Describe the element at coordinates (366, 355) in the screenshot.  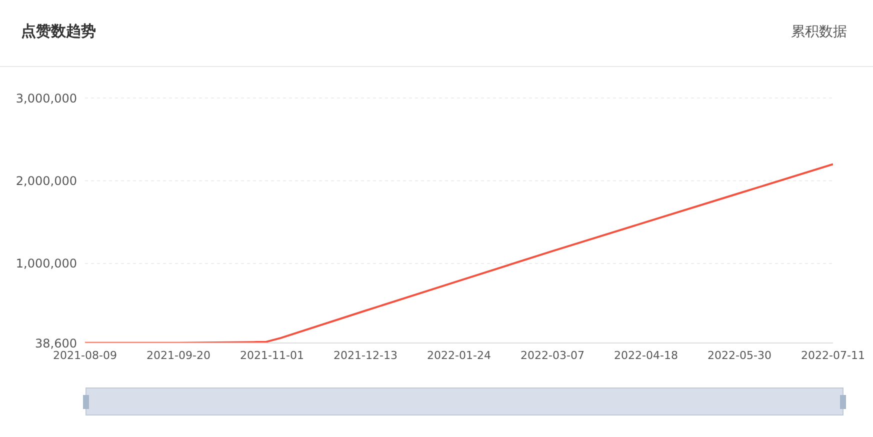
I see `x-tick-label: 2021-12-13` at that location.